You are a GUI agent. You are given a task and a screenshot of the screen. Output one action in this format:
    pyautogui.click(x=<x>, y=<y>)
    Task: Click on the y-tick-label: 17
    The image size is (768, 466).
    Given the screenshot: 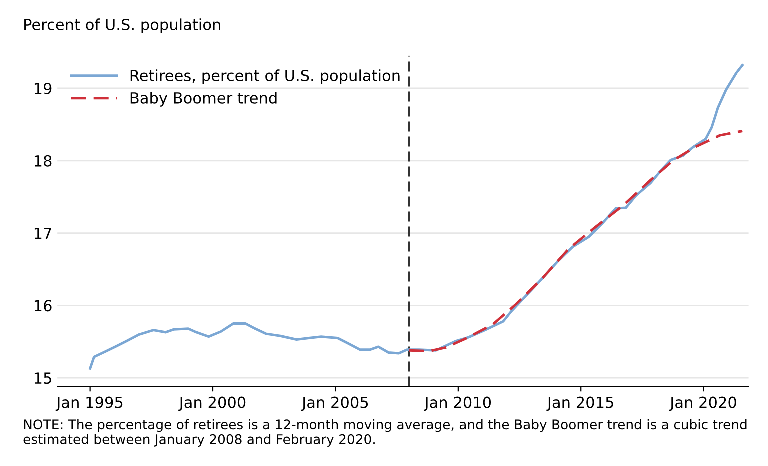 What is the action you would take?
    pyautogui.click(x=43, y=234)
    